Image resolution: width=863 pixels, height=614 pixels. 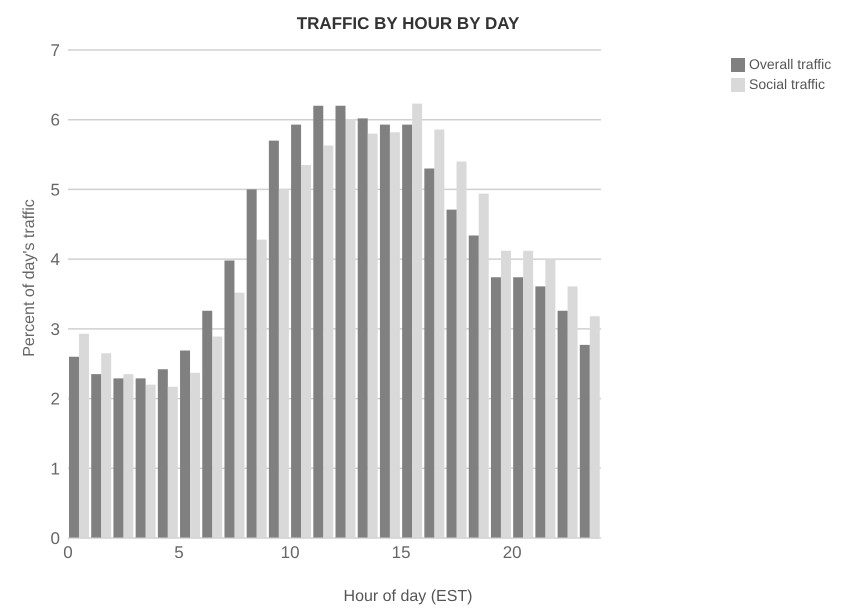 What do you see at coordinates (512, 552) in the screenshot?
I see `x-tick-label: 20` at bounding box center [512, 552].